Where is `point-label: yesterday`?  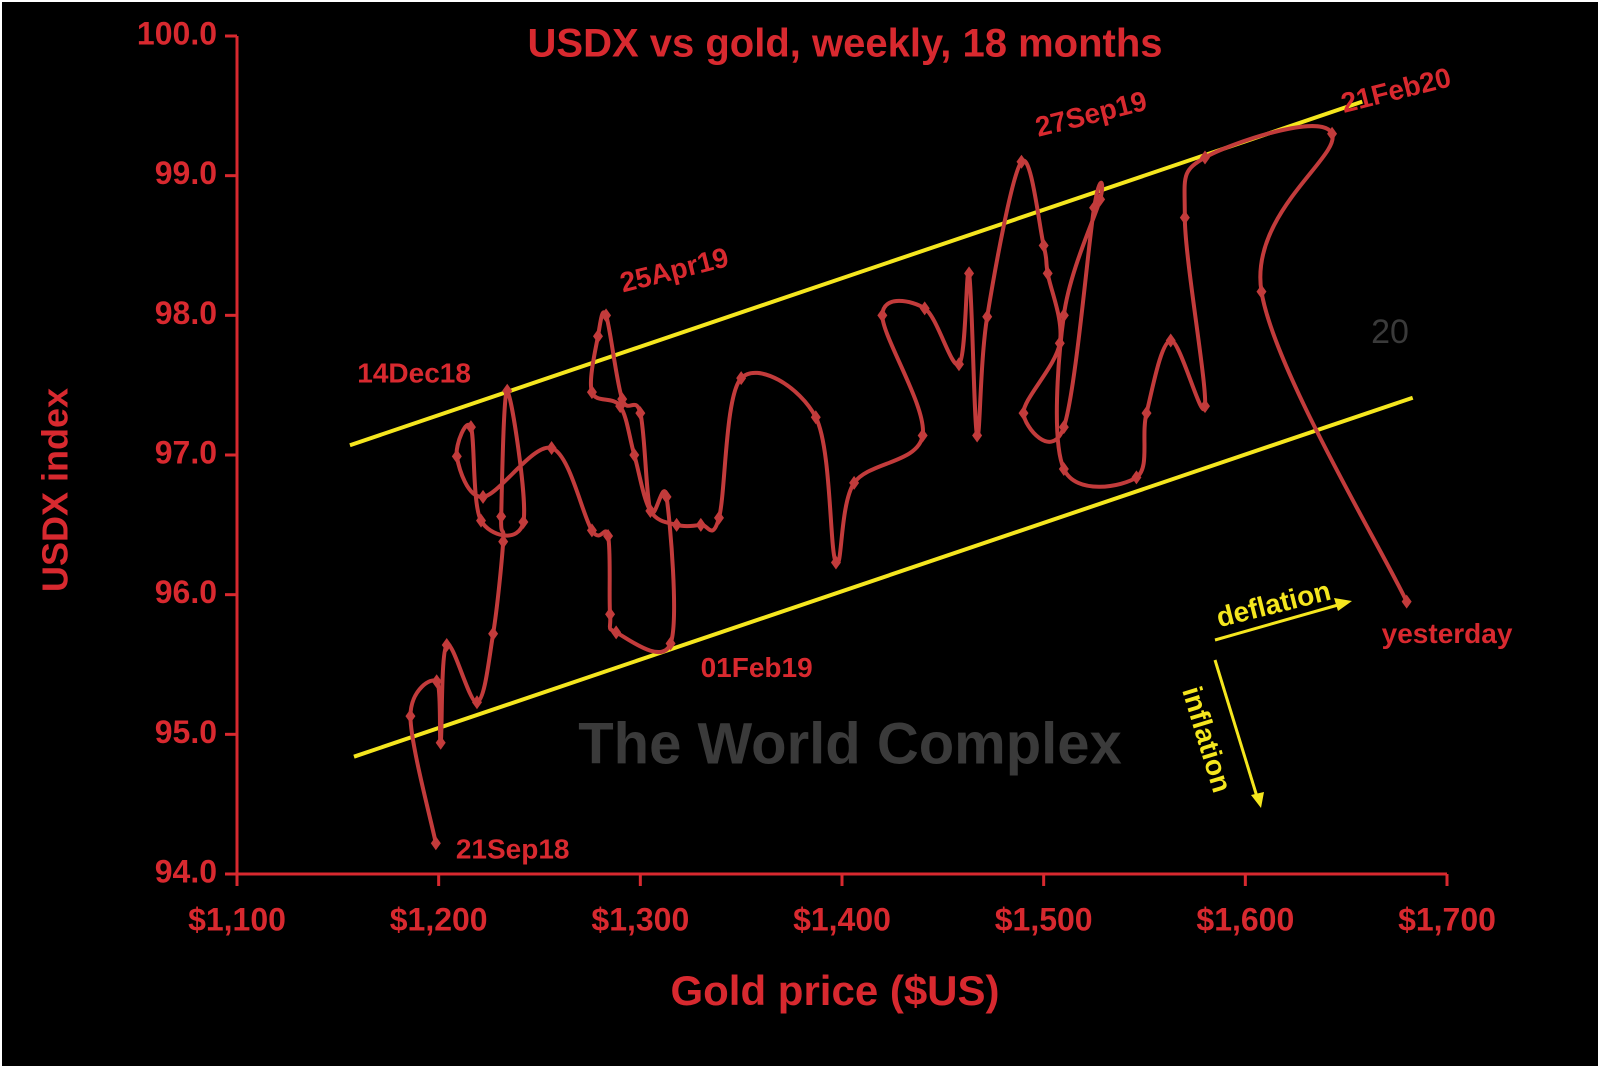 point-label: yesterday is located at coordinates (1447, 633).